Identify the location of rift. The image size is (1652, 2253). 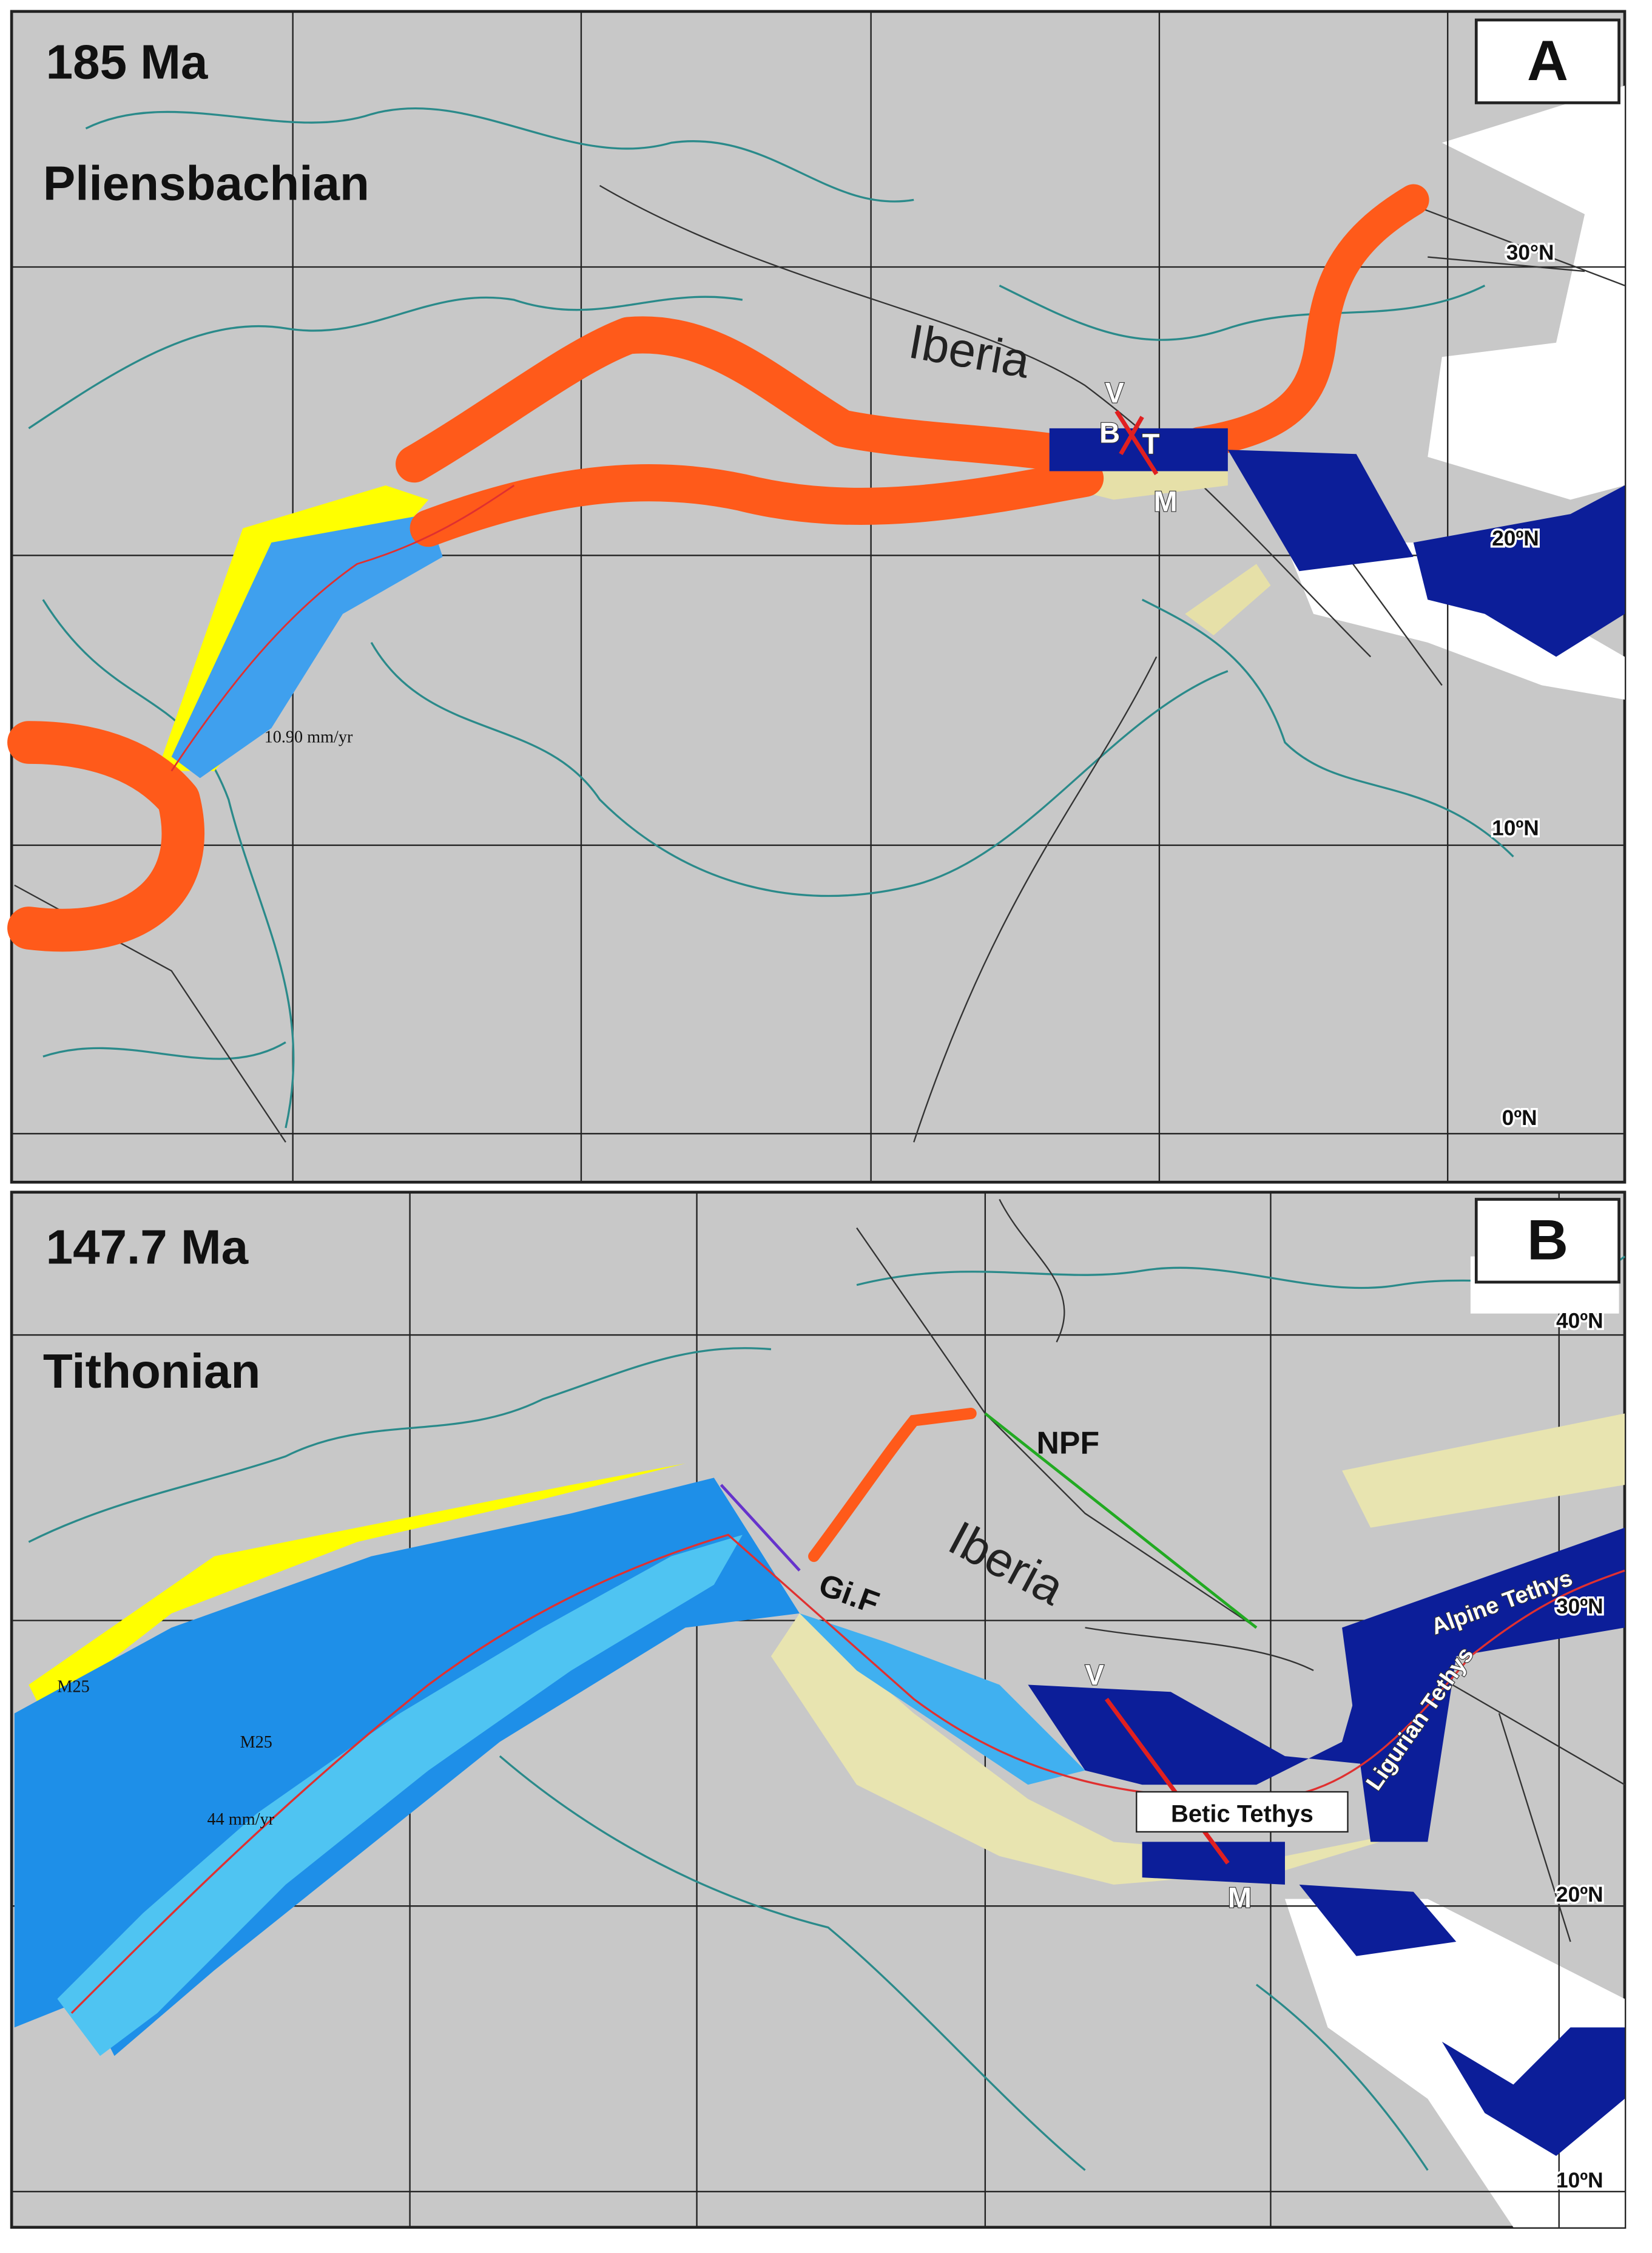
(892, 1485).